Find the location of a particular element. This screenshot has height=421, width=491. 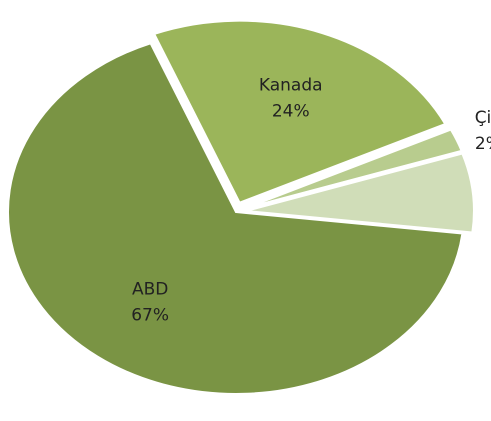

slice-value-label: 2% is located at coordinates (483, 144).